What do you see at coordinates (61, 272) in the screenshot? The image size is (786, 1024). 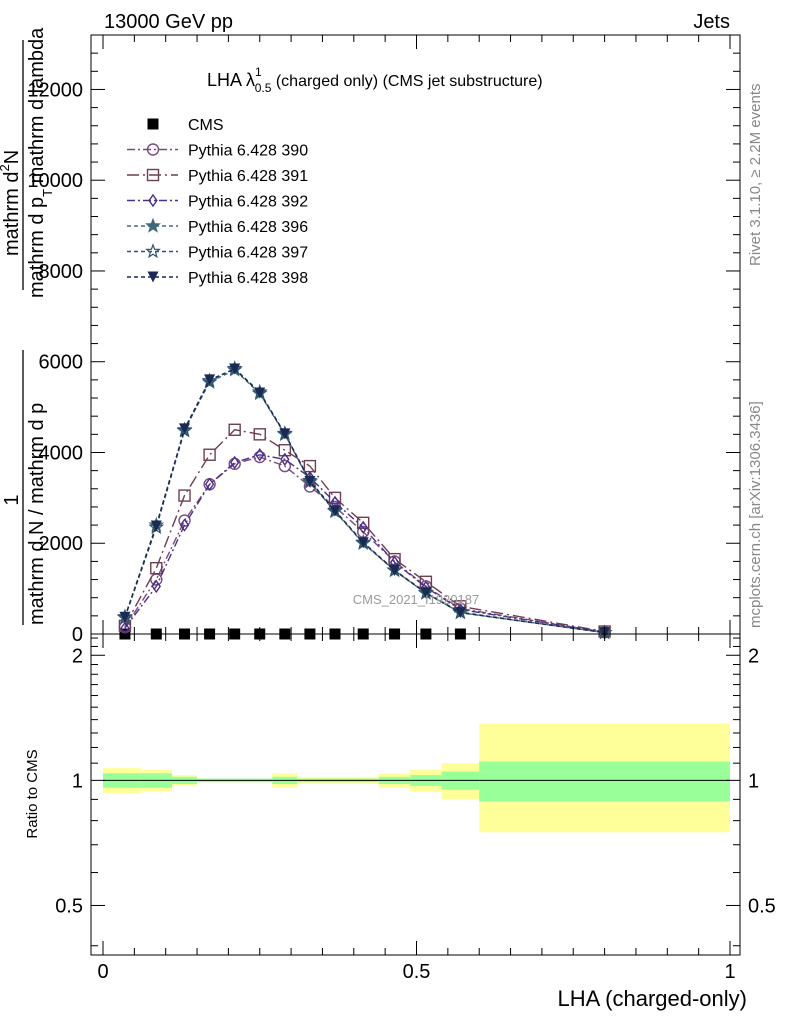 I see `main-ytick-label: 8000` at bounding box center [61, 272].